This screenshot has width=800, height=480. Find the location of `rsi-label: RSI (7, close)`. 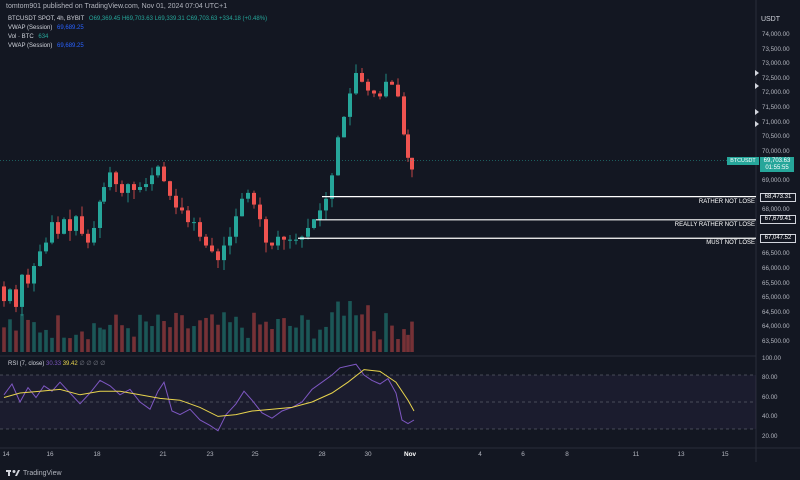

rsi-label: RSI (7, close) is located at coordinates (26, 364).